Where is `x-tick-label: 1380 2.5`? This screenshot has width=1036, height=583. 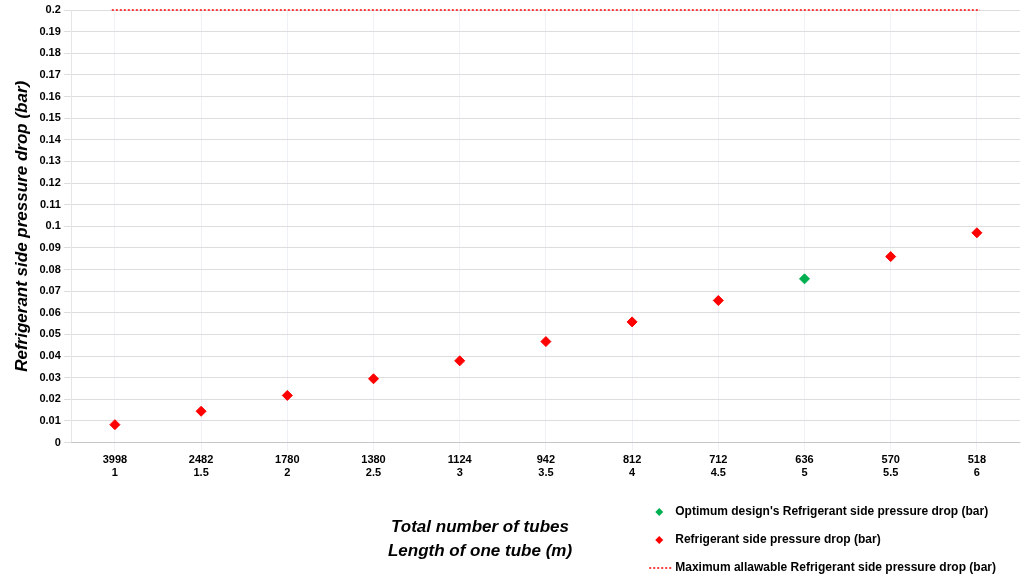
x-tick-label: 1380 2.5 is located at coordinates (373, 466).